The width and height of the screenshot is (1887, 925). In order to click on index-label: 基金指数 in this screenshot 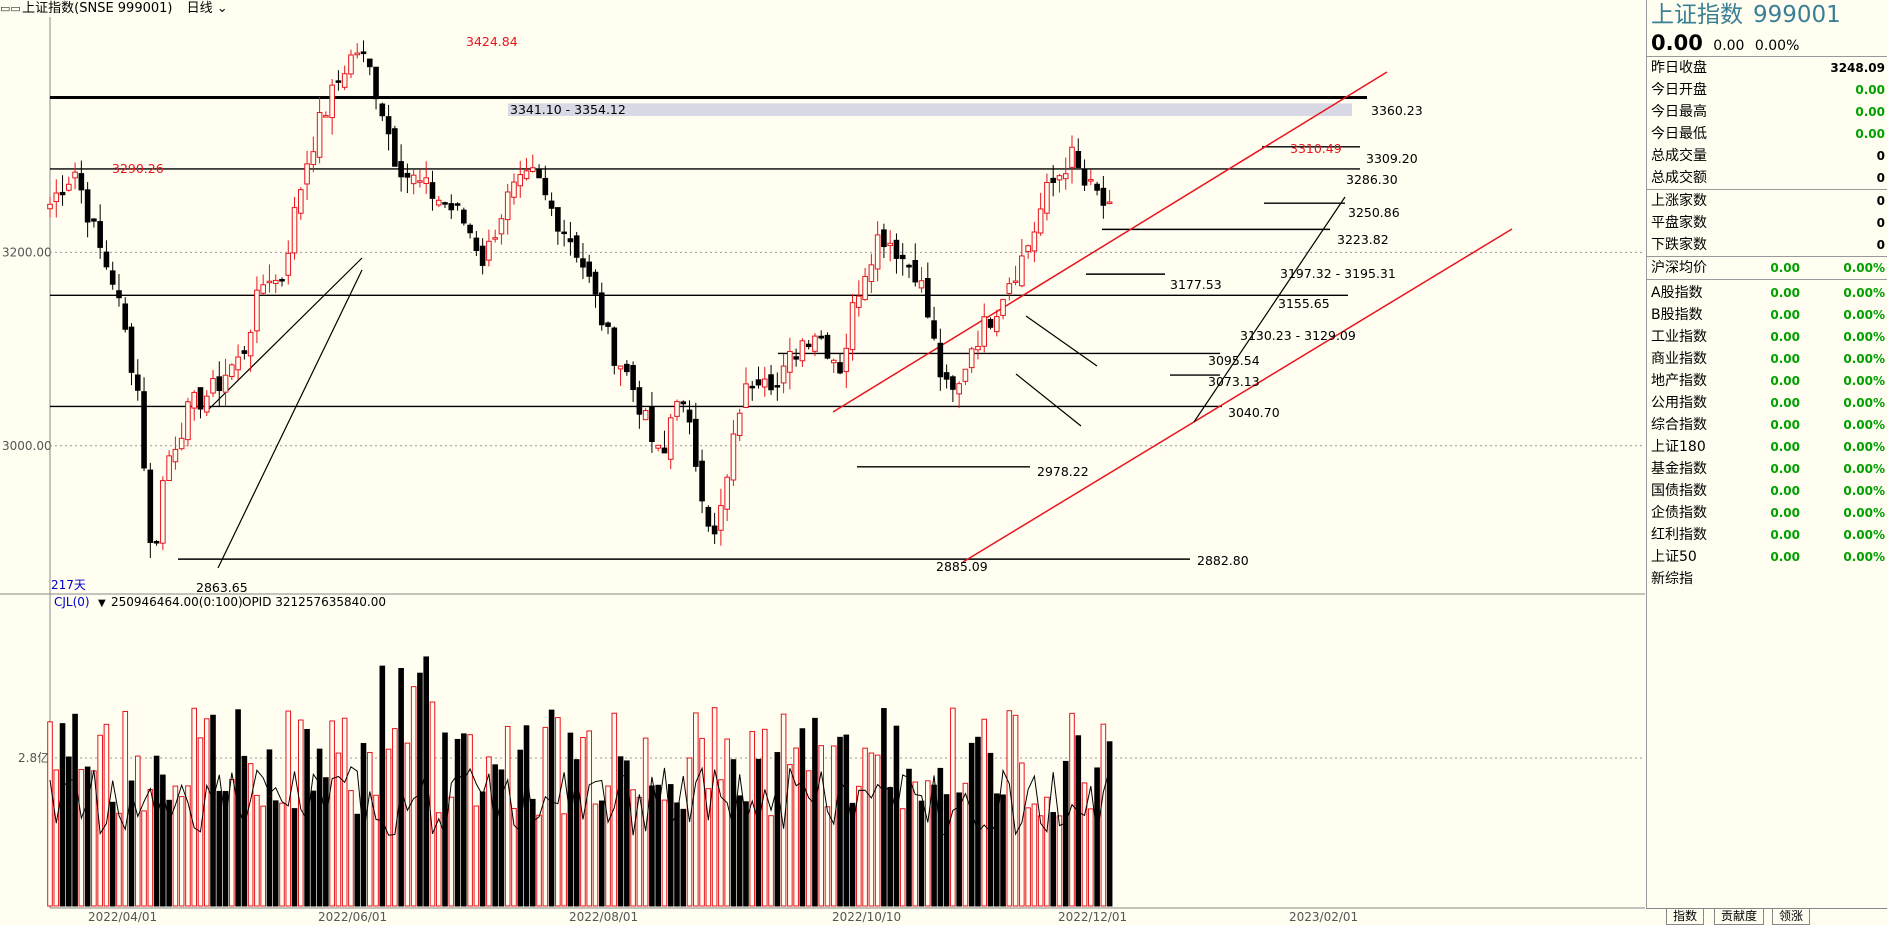, I will do `click(1679, 469)`.